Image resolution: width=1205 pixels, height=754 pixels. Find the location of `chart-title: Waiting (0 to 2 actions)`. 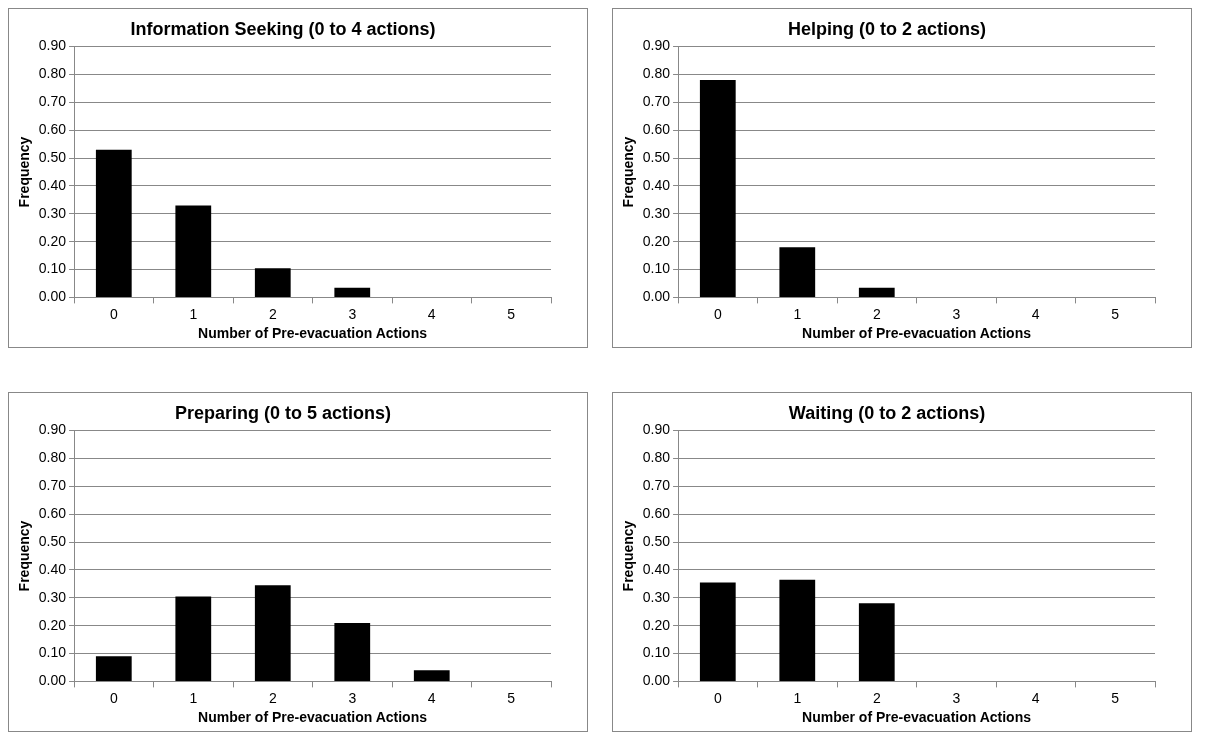

chart-title: Waiting (0 to 2 actions) is located at coordinates (887, 412).